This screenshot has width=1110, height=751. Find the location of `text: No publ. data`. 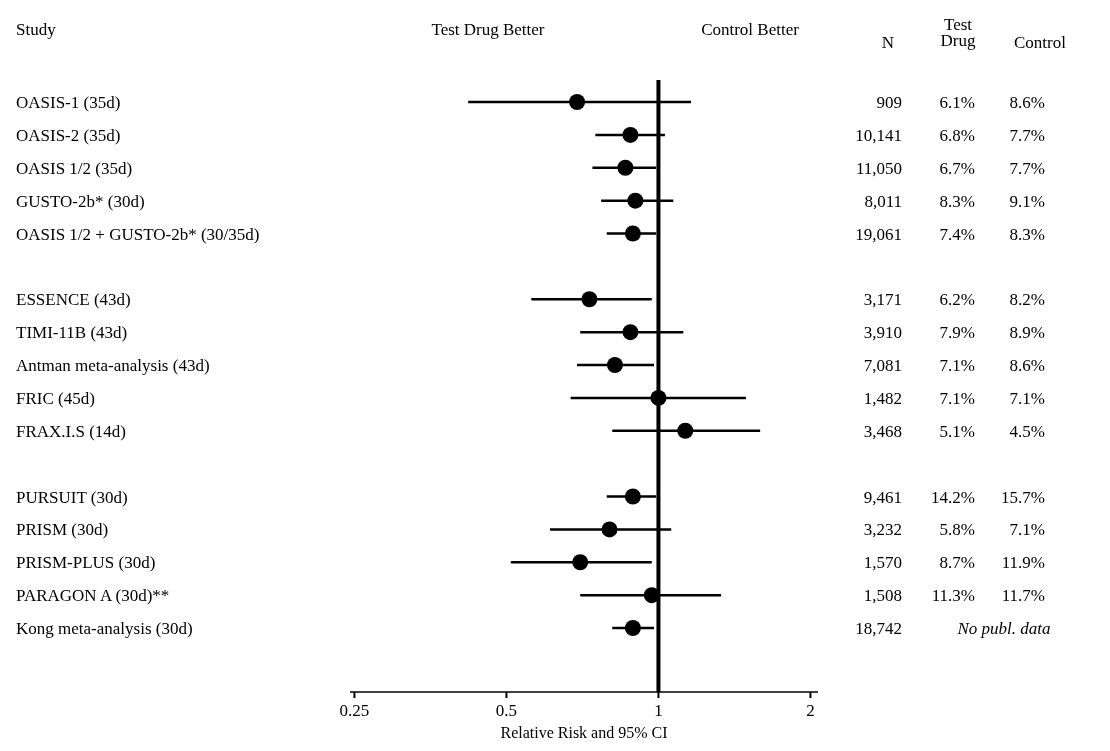

text: No publ. data is located at coordinates (1003, 628).